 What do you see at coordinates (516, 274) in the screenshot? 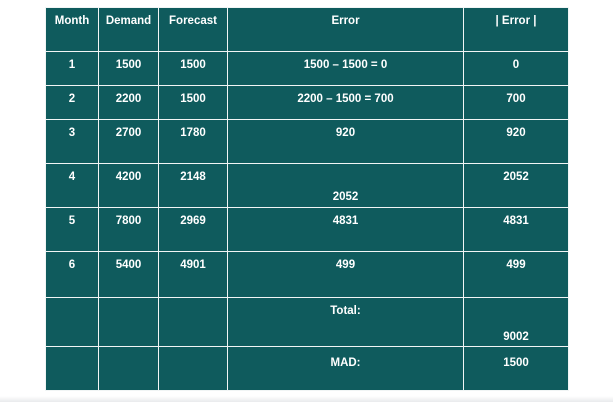
I see `cell-abs-error: 499` at bounding box center [516, 274].